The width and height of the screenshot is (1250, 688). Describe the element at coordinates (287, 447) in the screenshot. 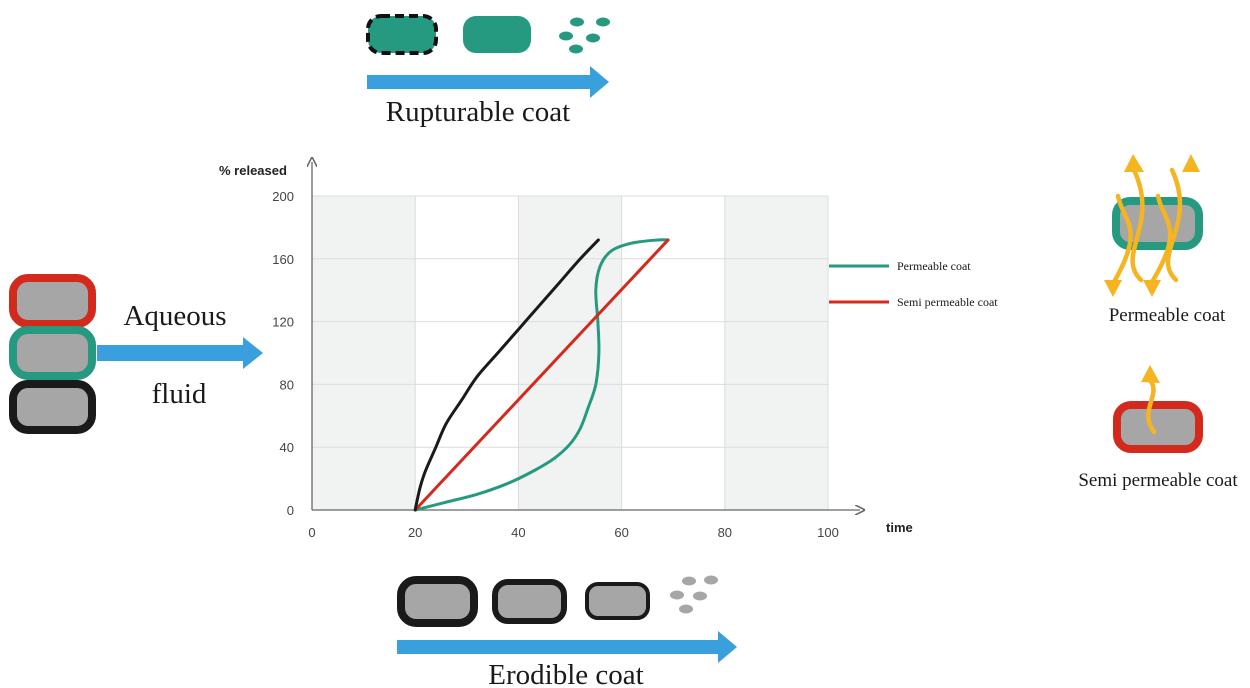

I see `y-tick-label: 40` at that location.